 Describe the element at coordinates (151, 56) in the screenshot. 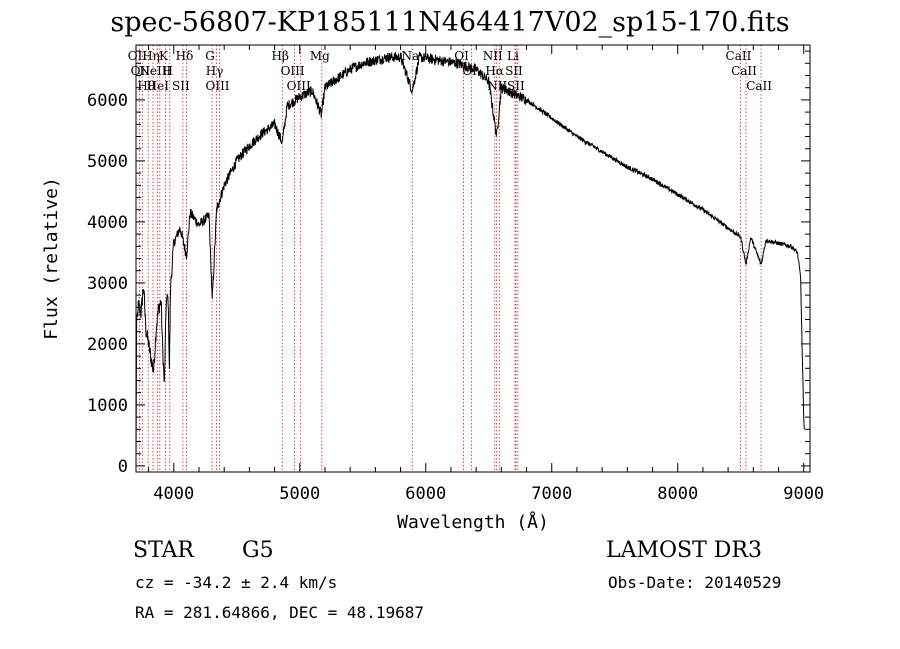

I see `absorption-line-label: Hη` at that location.